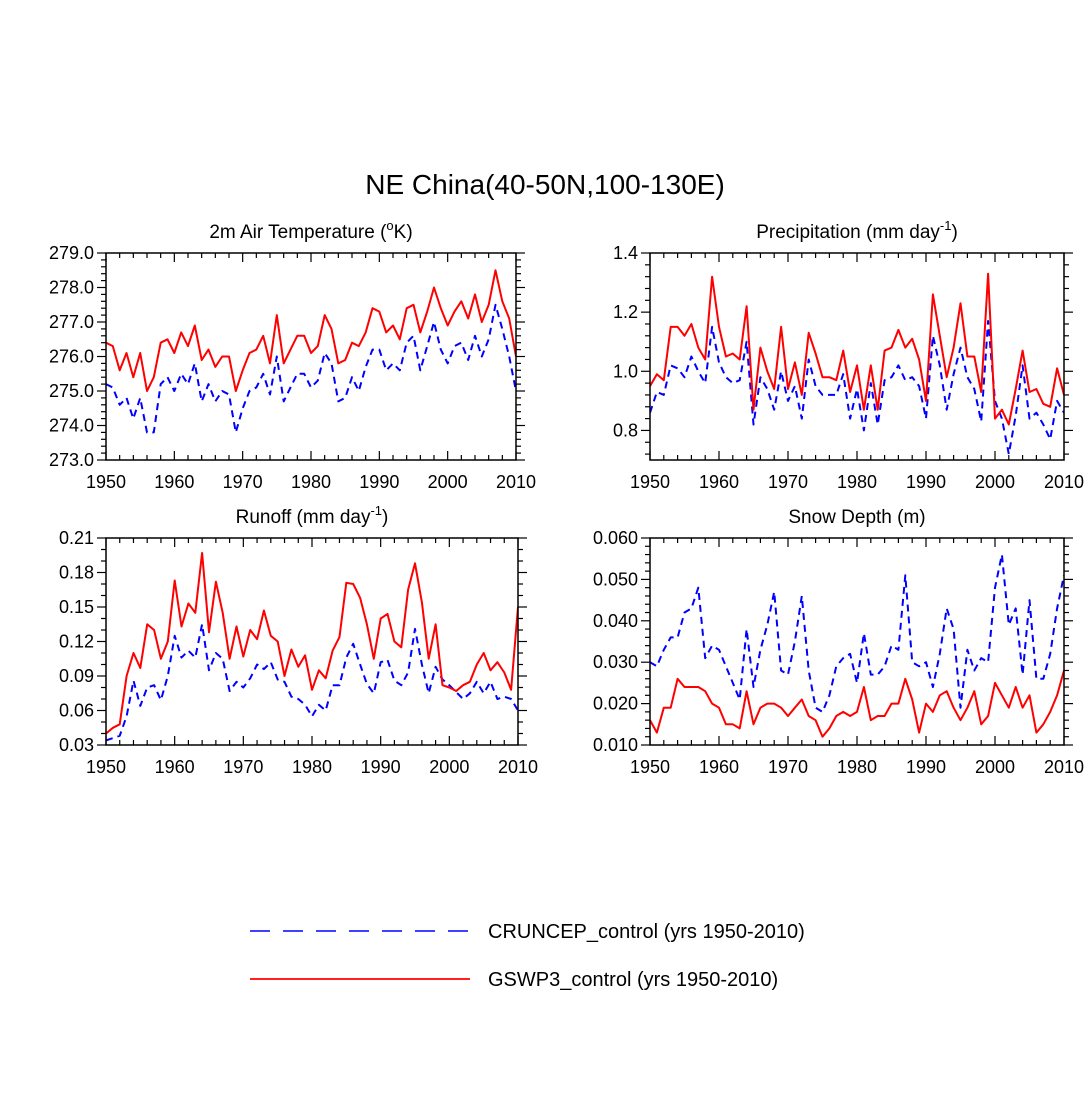 This screenshot has width=1090, height=1097. What do you see at coordinates (995, 767) in the screenshot?
I see `x-tick-label-snow-depth: 2000` at bounding box center [995, 767].